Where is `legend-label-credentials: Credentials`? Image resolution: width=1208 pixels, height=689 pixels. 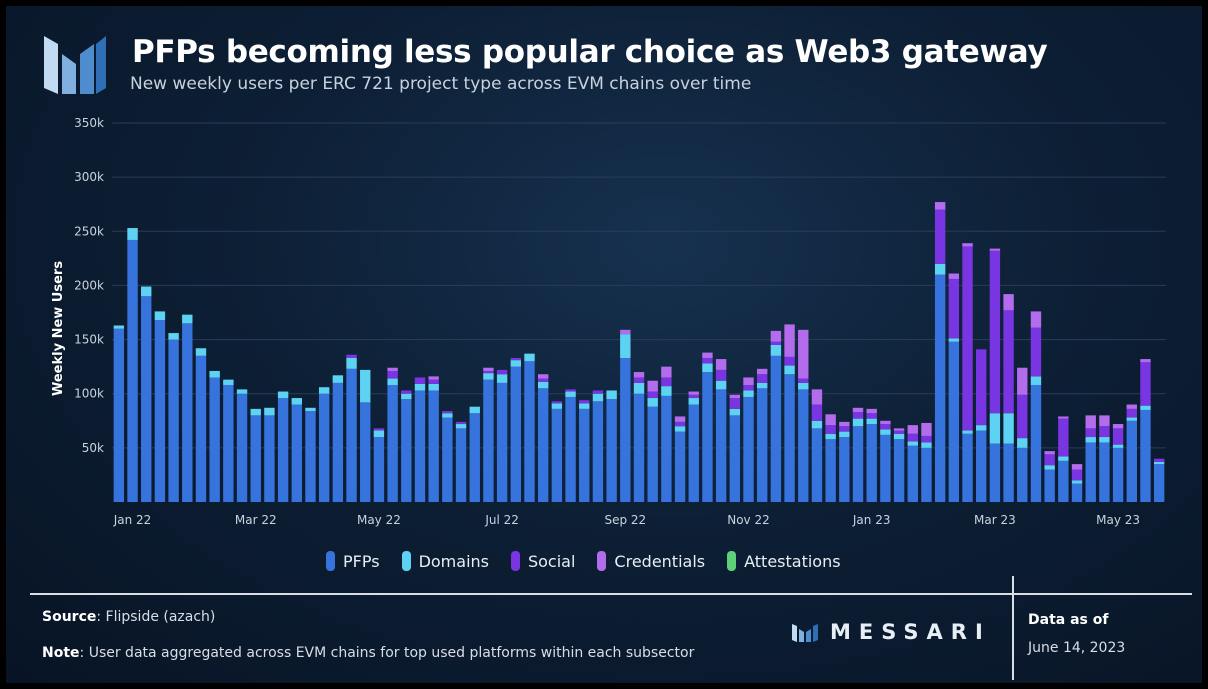 legend-label-credentials: Credentials is located at coordinates (660, 561).